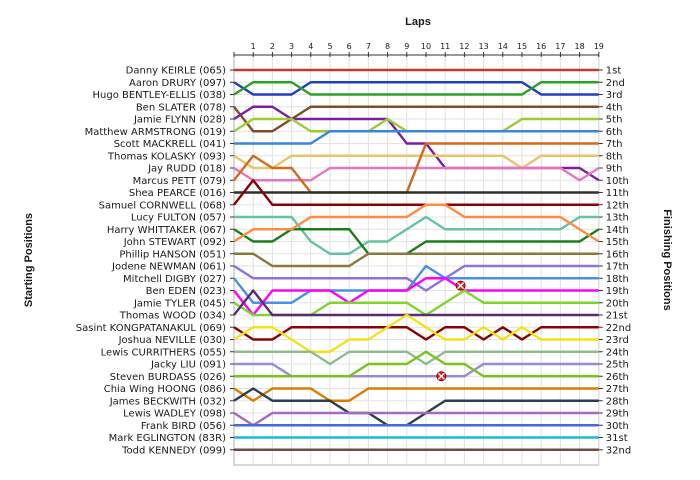 Image resolution: width=700 pixels, height=480 pixels. What do you see at coordinates (172, 254) in the screenshot?
I see `starting-driver-label: Phillip HANSON (051)` at bounding box center [172, 254].